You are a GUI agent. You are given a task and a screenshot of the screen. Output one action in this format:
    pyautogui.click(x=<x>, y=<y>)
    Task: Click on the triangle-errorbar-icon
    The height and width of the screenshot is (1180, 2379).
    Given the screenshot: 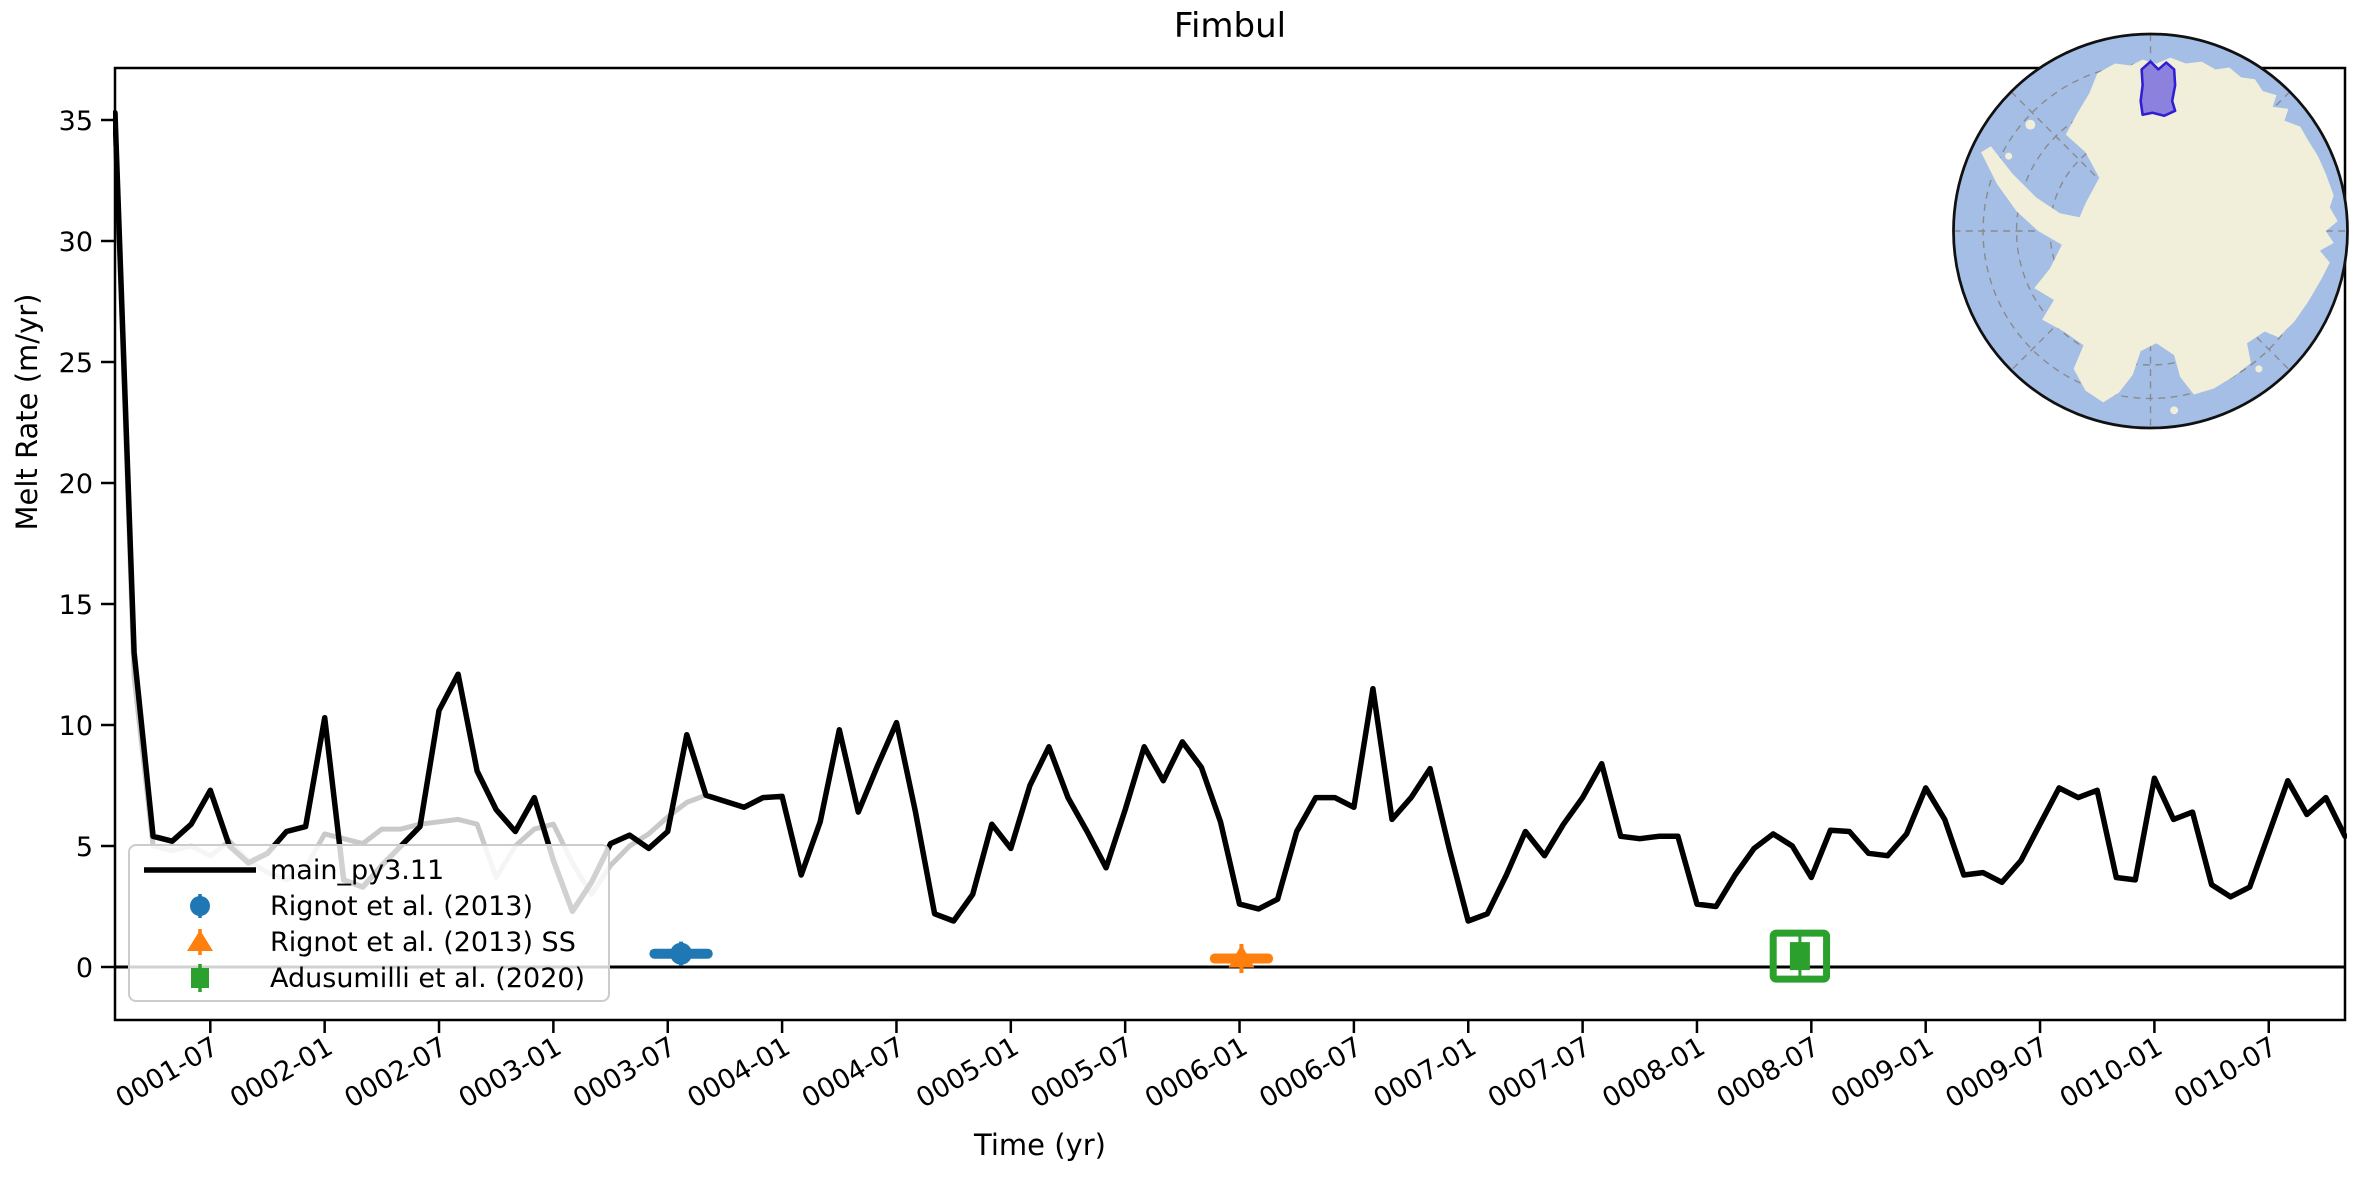 What is the action you would take?
    pyautogui.click(x=200, y=942)
    